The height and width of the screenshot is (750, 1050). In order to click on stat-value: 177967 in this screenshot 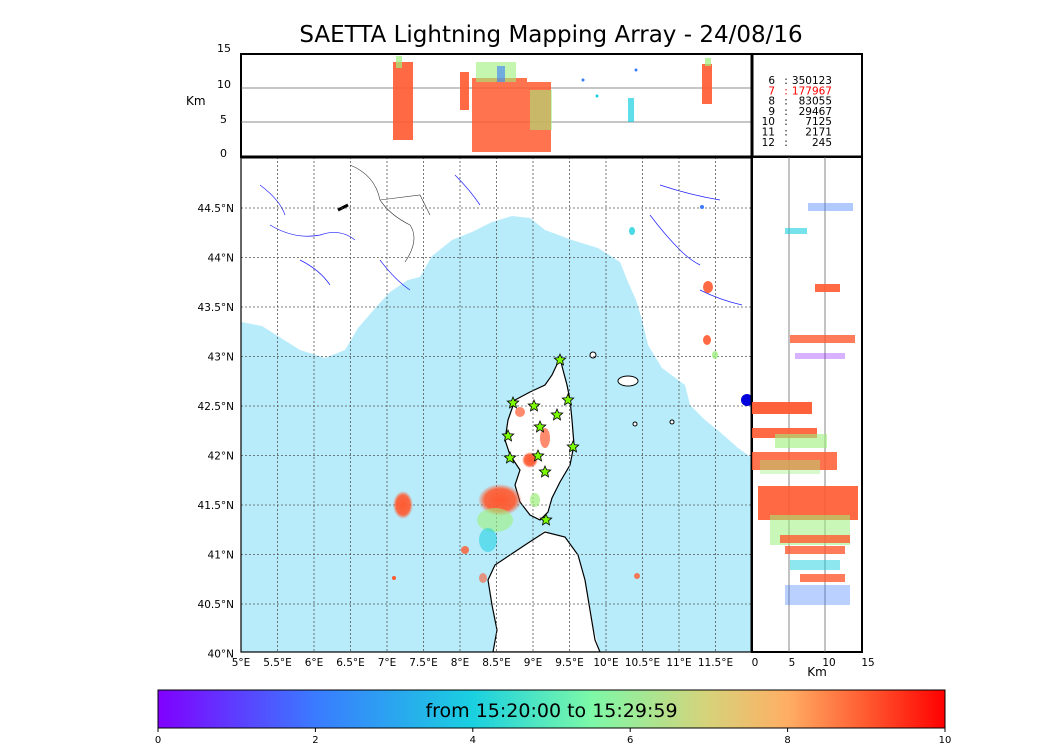, I will do `click(812, 91)`.